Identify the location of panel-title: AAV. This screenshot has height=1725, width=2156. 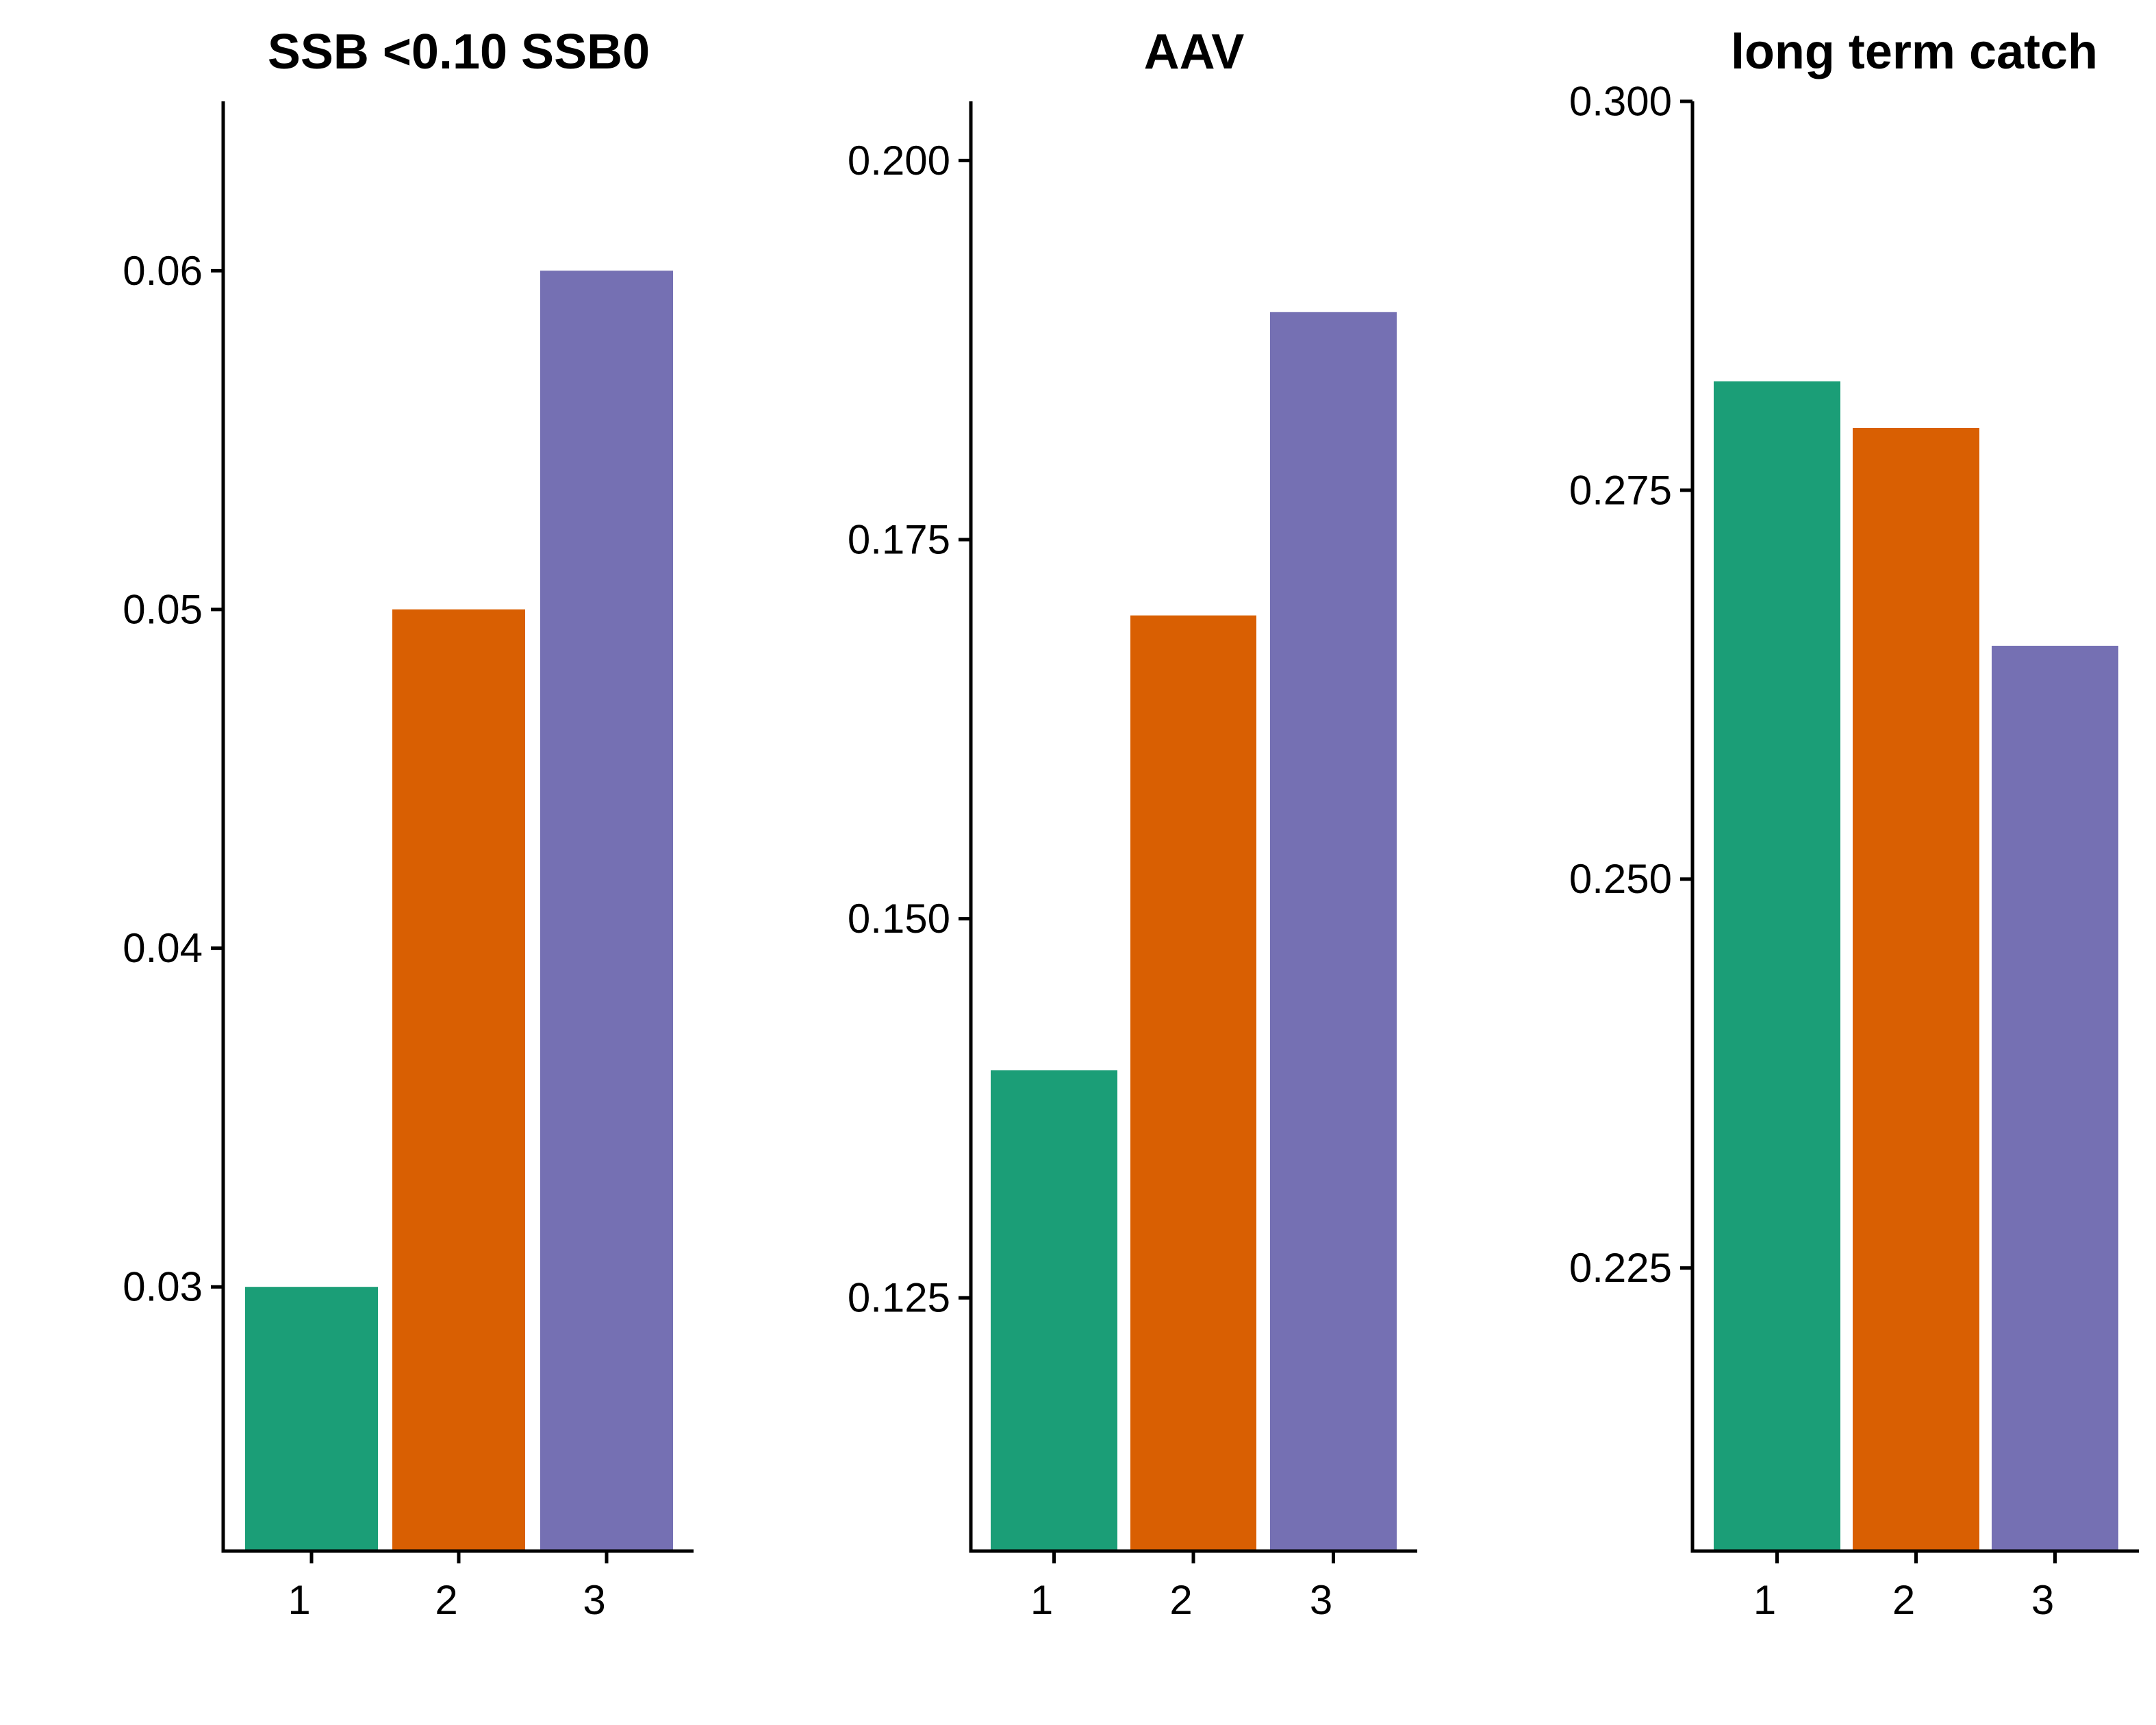
(1195, 52).